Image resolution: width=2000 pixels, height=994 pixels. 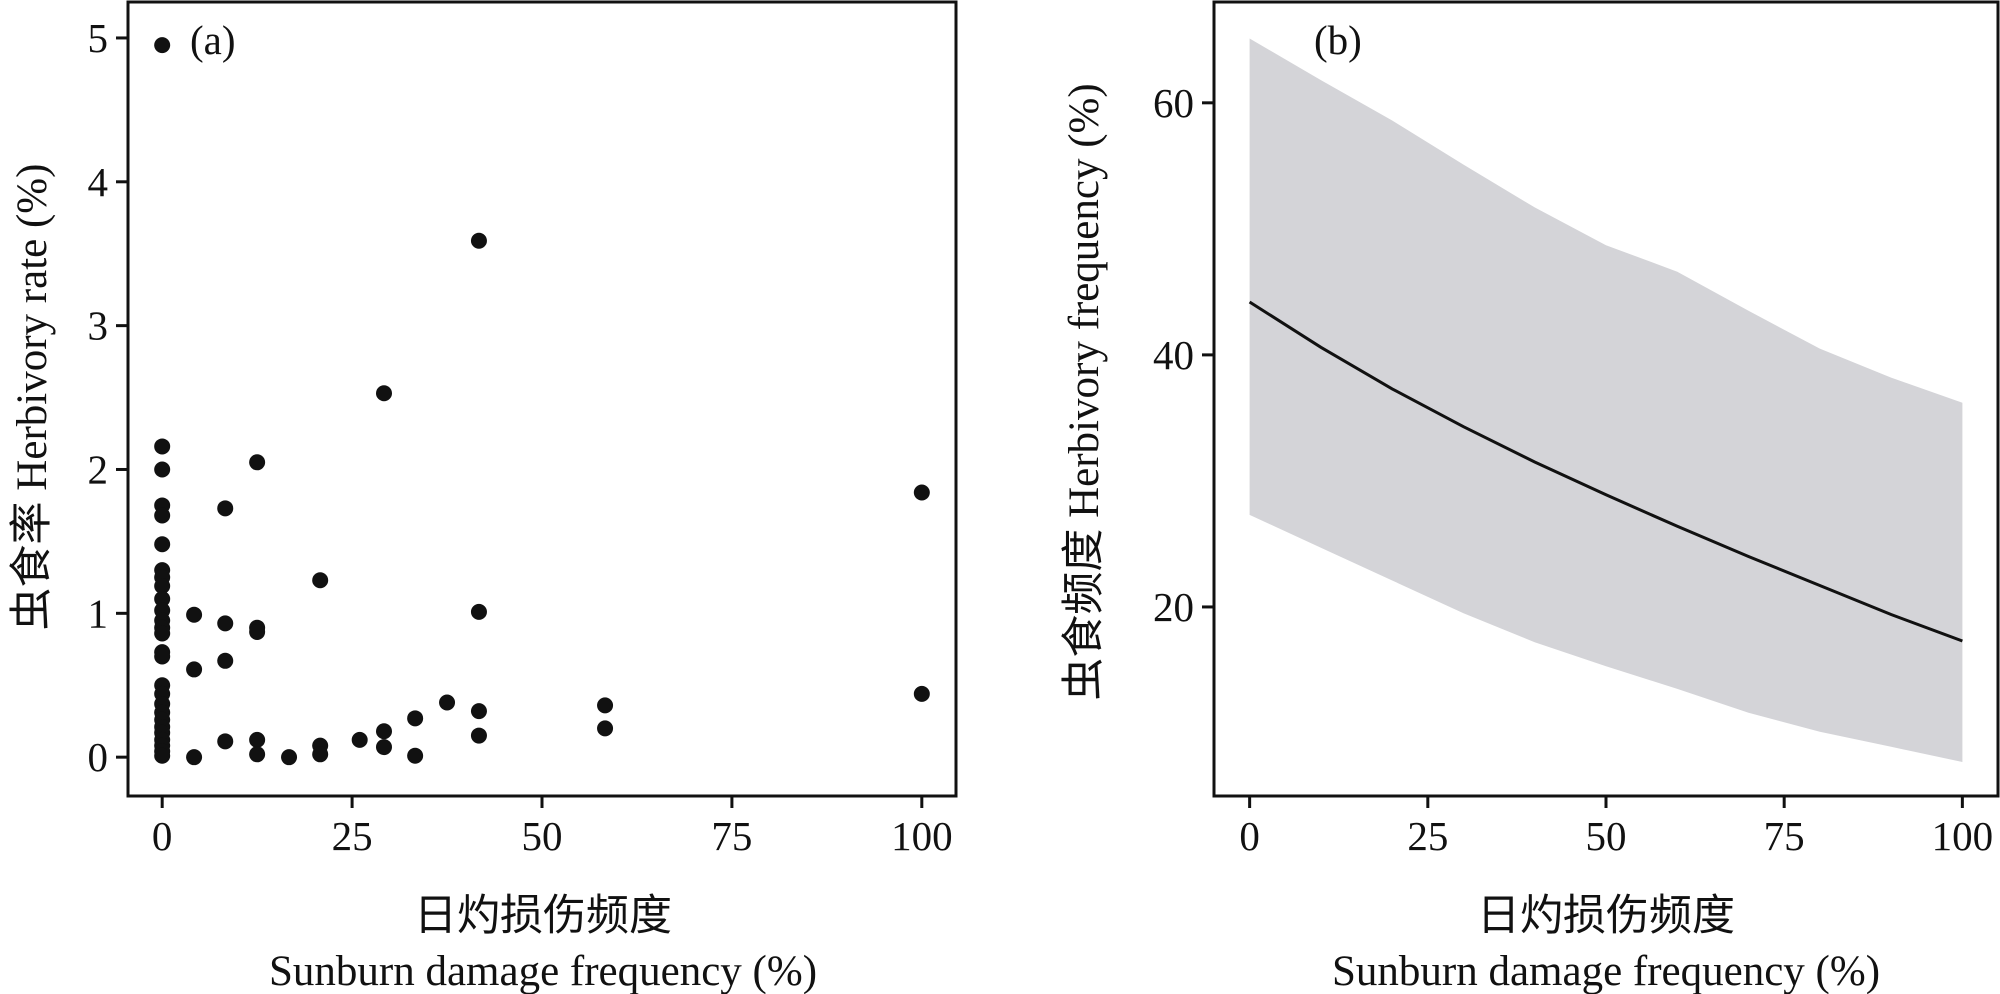 What do you see at coordinates (543, 916) in the screenshot?
I see `panel-a-x-title-cn: 日灼损伤频度` at bounding box center [543, 916].